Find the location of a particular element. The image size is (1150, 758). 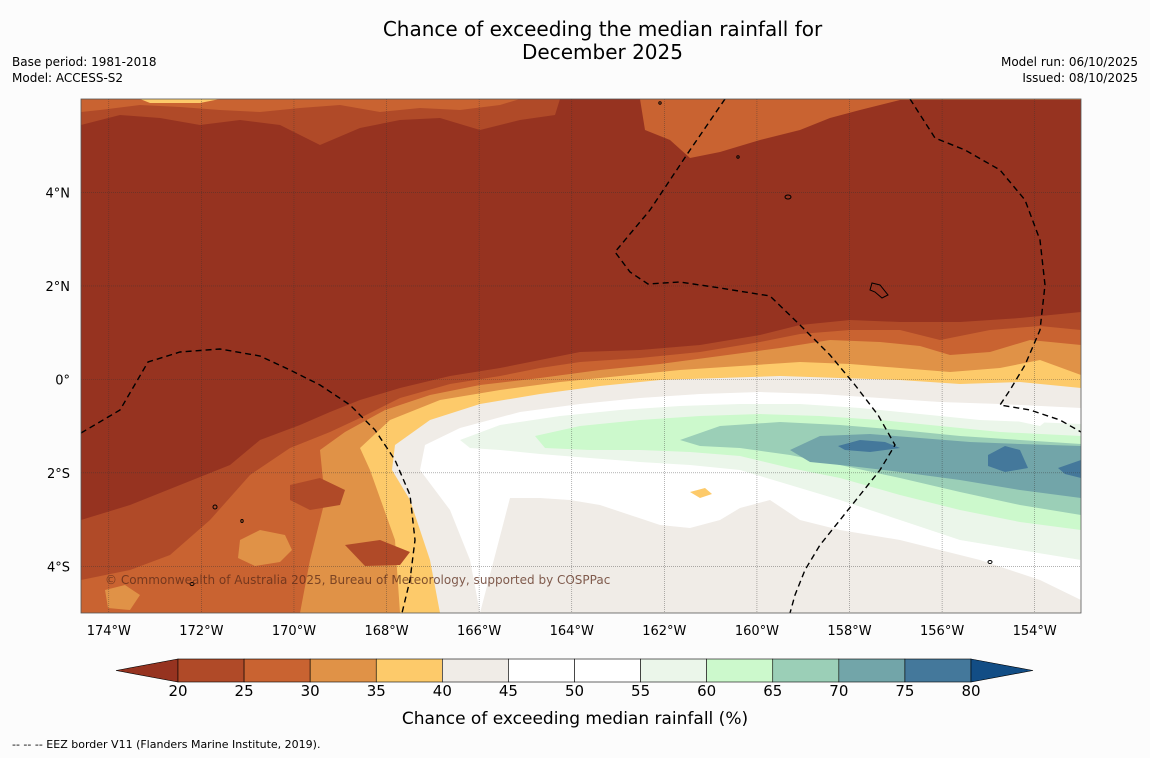

lat-tick-label: 2°N is located at coordinates (58, 287).